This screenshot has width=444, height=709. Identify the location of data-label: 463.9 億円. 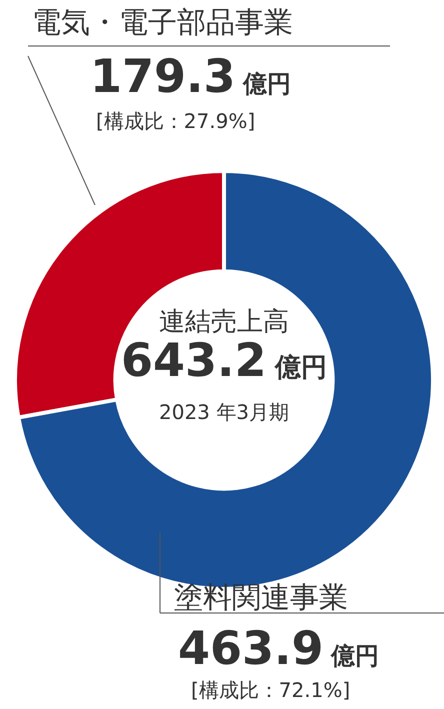
(279, 648).